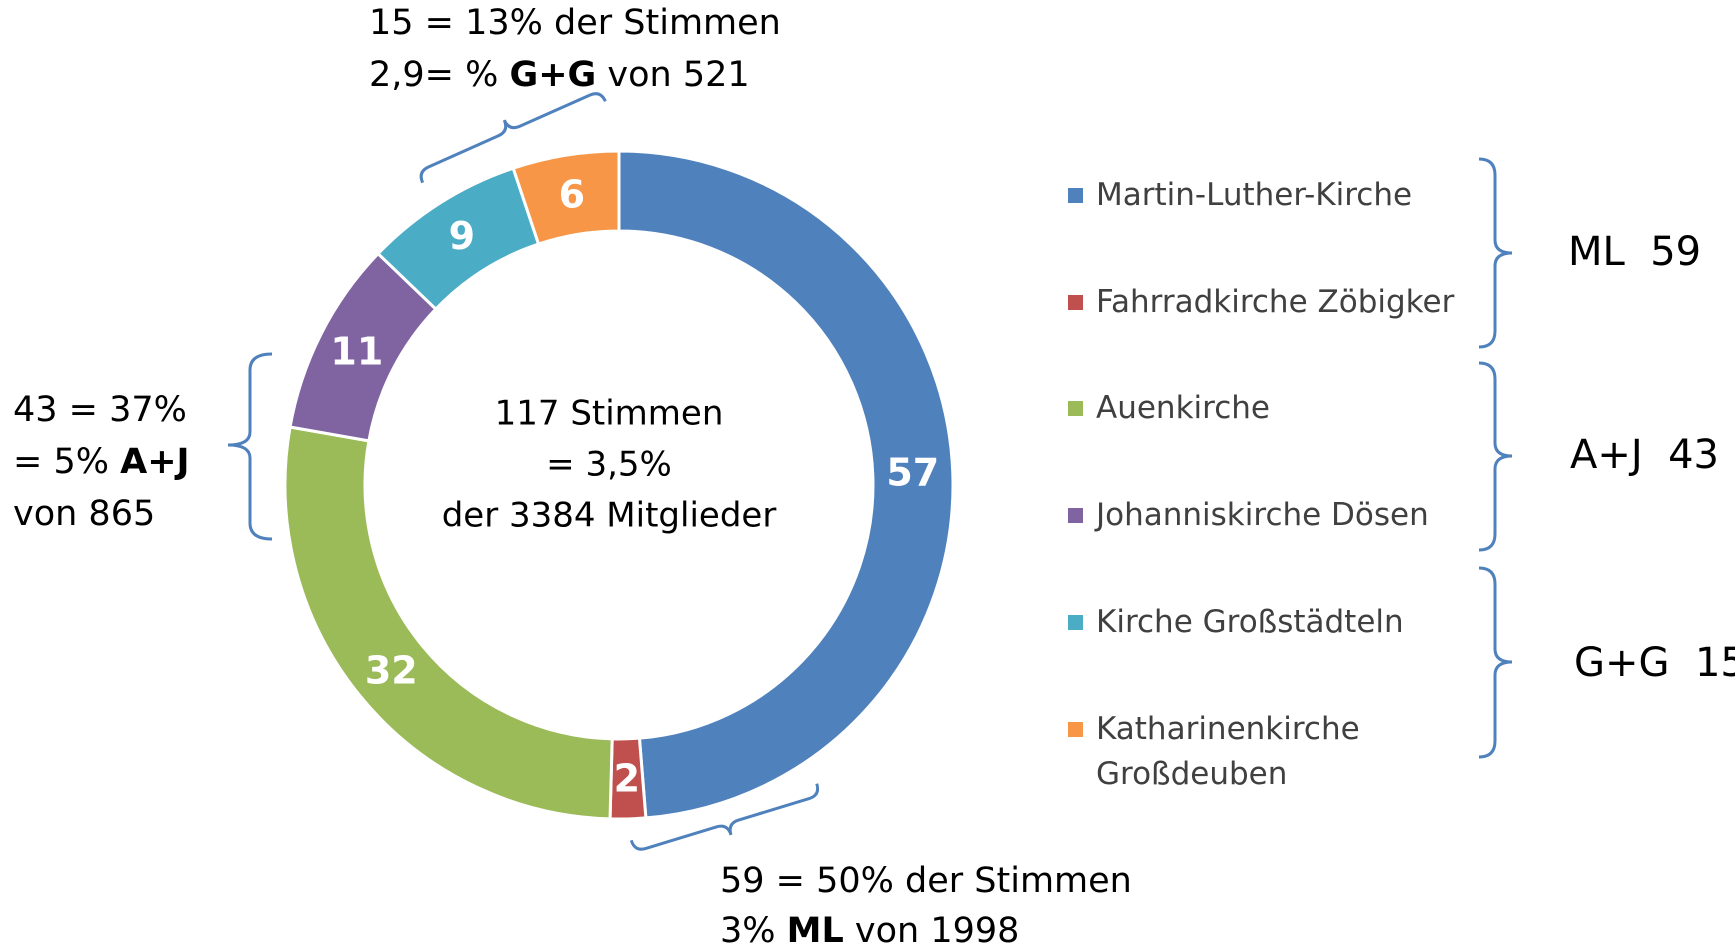  I want to click on annotation: = 5% A+J, so click(101, 462).